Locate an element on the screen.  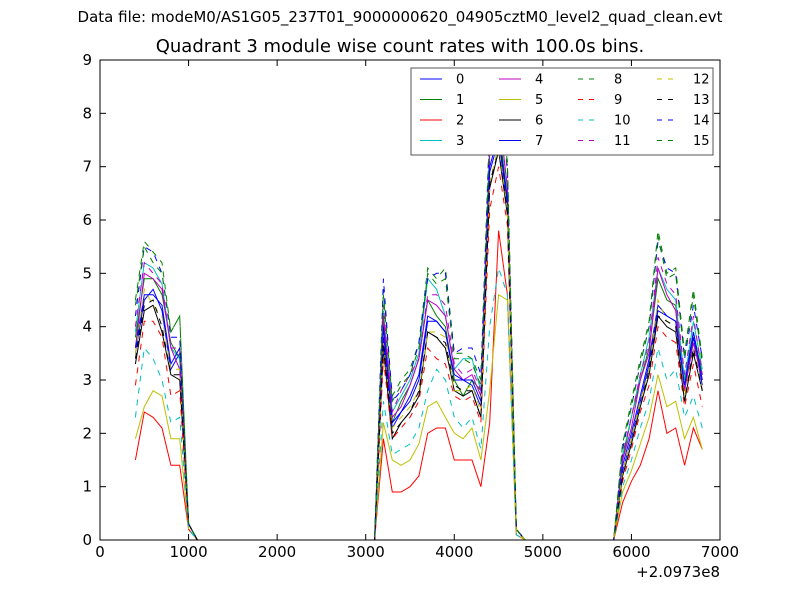
x-tick-label: 6000 is located at coordinates (631, 552).